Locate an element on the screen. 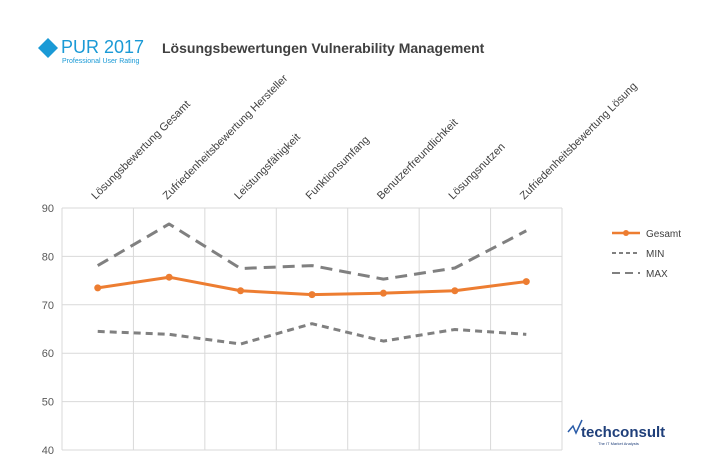 This screenshot has width=719, height=466. x-category-label: Zufriedenheitsbewertung Lösung is located at coordinates (579, 141).